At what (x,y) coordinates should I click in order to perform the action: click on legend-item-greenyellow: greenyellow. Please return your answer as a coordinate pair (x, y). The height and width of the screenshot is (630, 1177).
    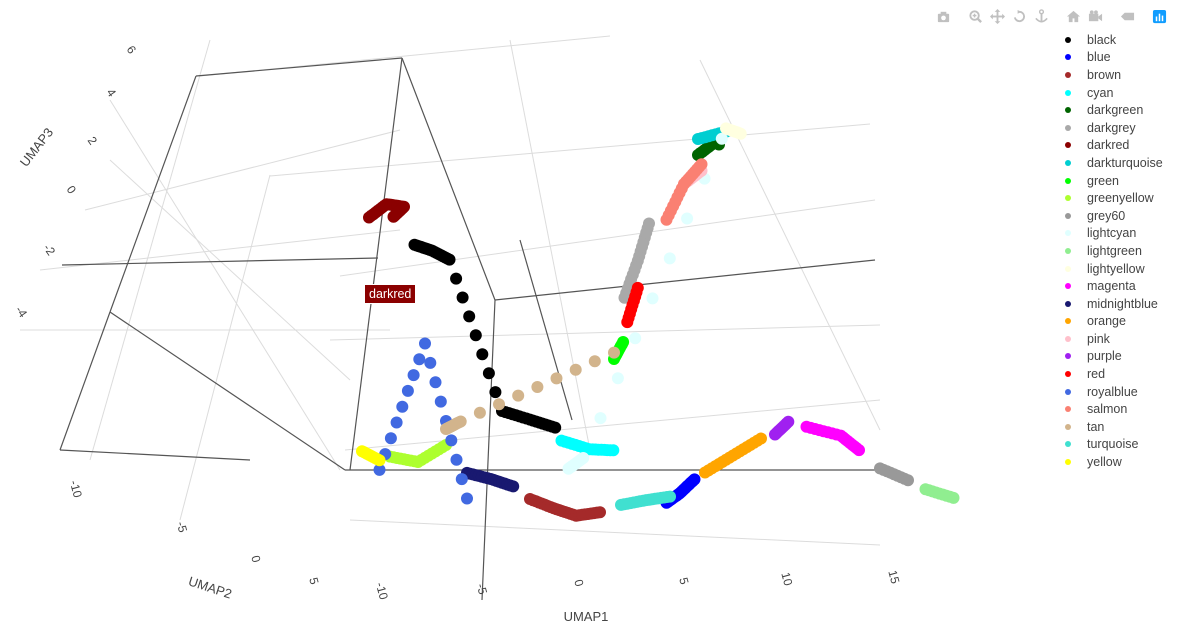
    Looking at the image, I should click on (1117, 198).